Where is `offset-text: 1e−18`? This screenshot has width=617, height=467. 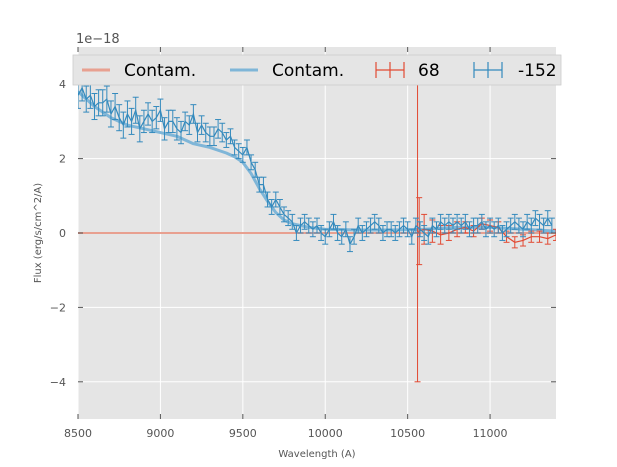 offset-text: 1e−18 is located at coordinates (98, 39).